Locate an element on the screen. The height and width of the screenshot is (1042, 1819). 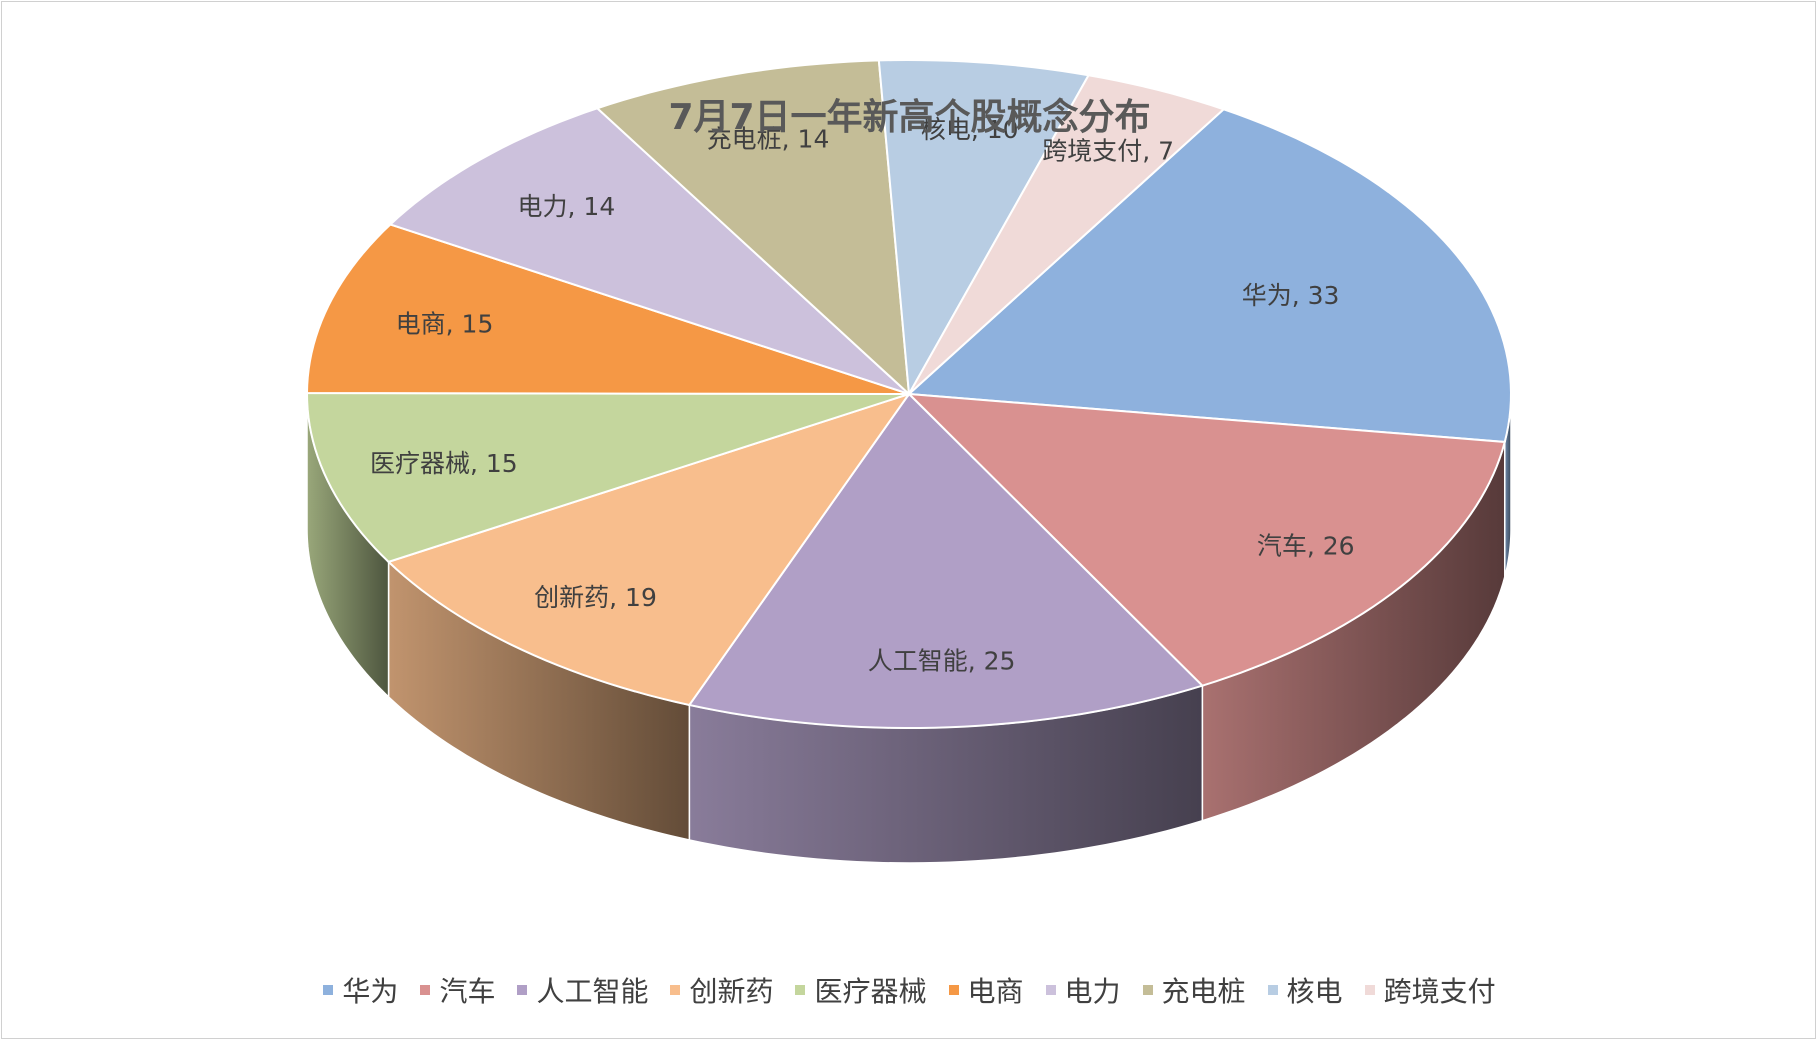
legend-label-1: 汽车 is located at coordinates (467, 991).